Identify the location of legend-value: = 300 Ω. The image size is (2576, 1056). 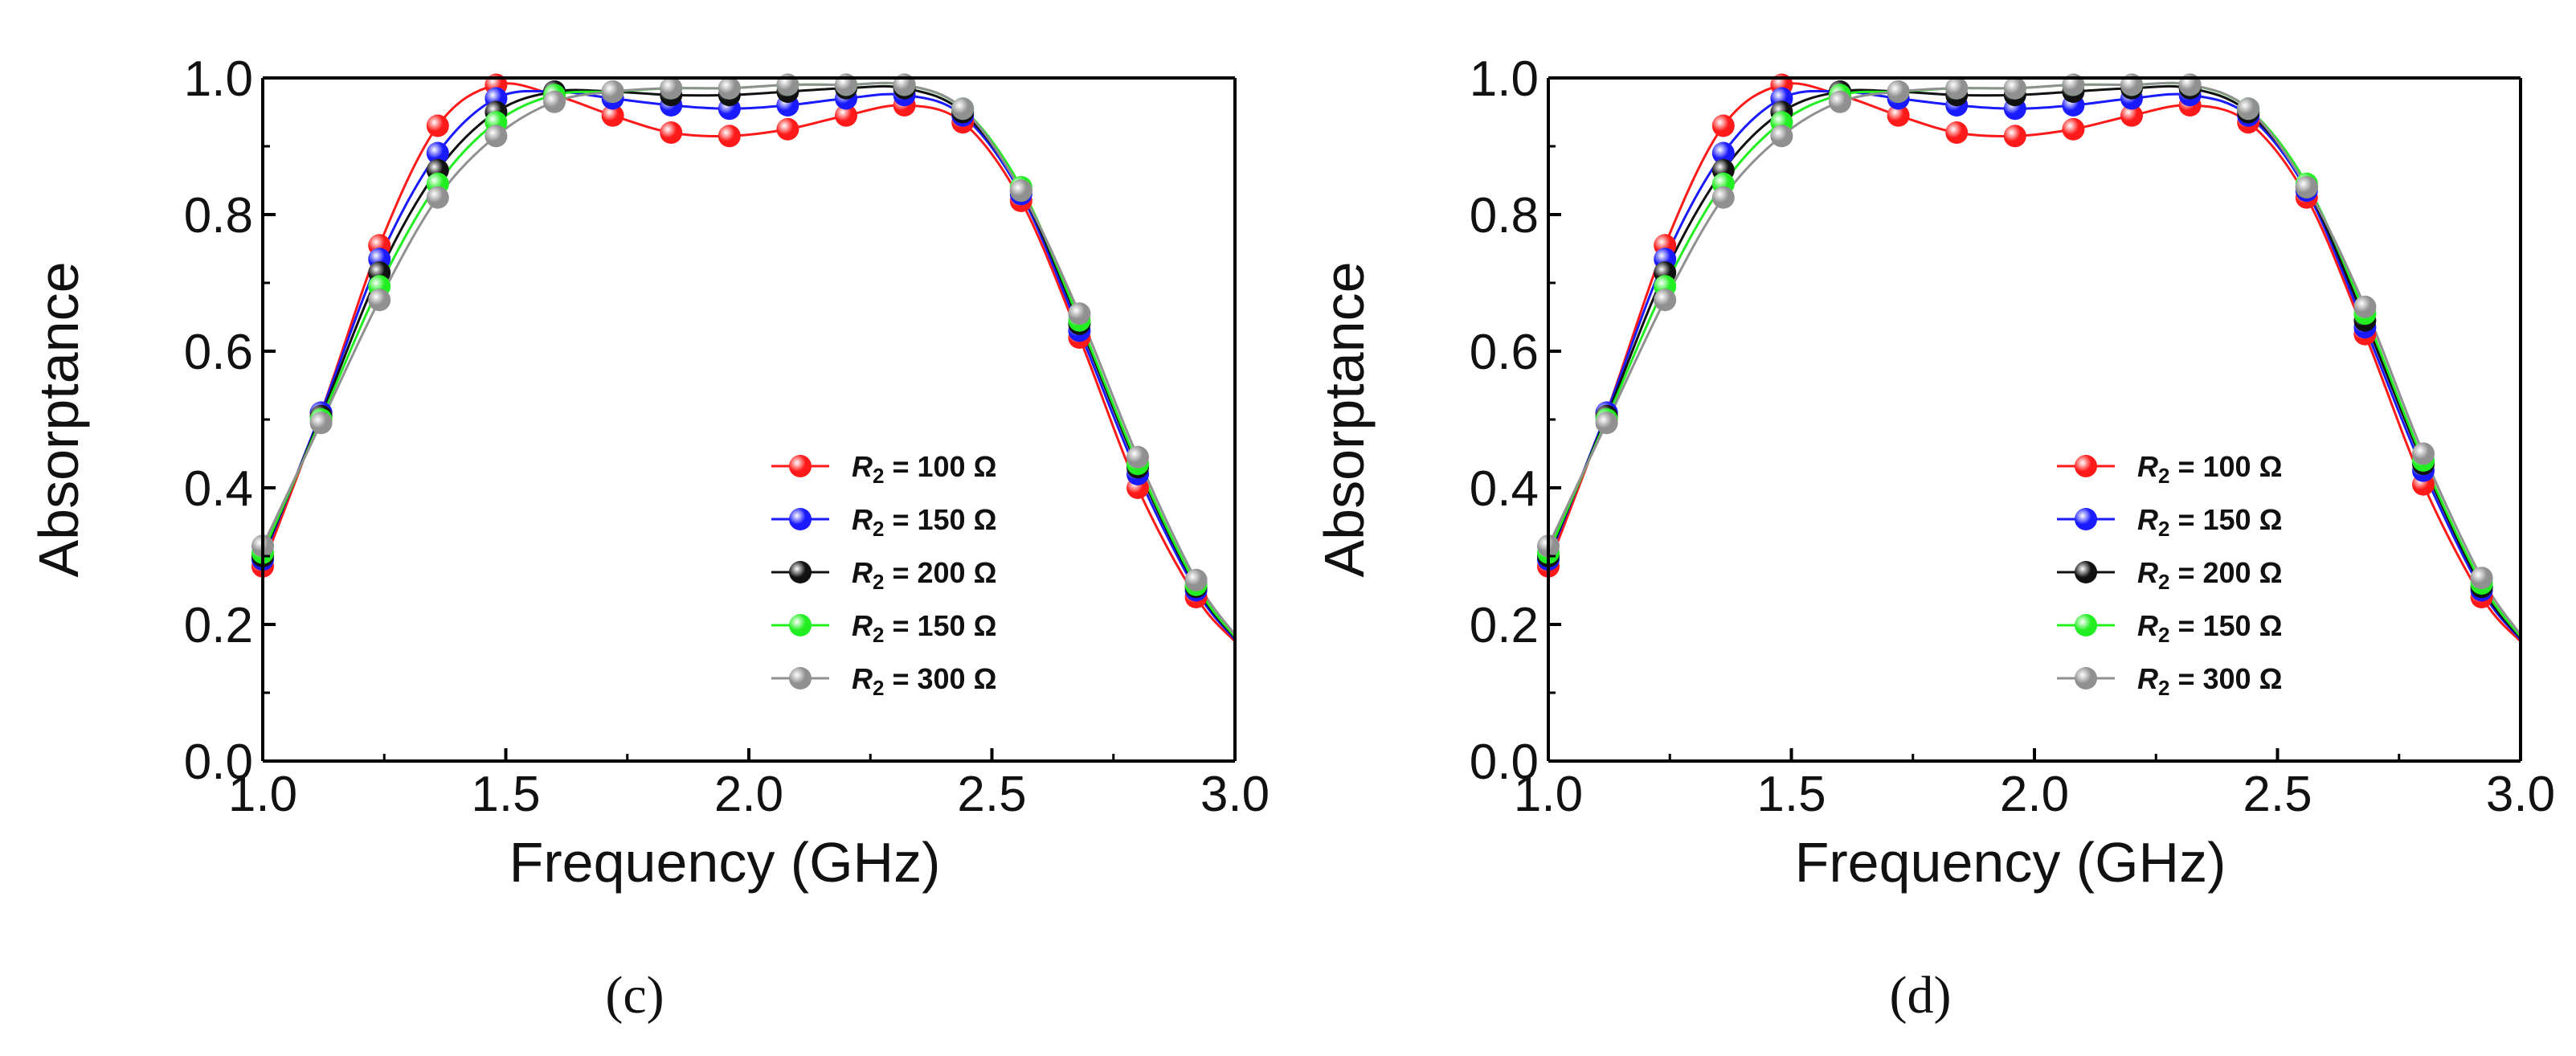
(2225, 678).